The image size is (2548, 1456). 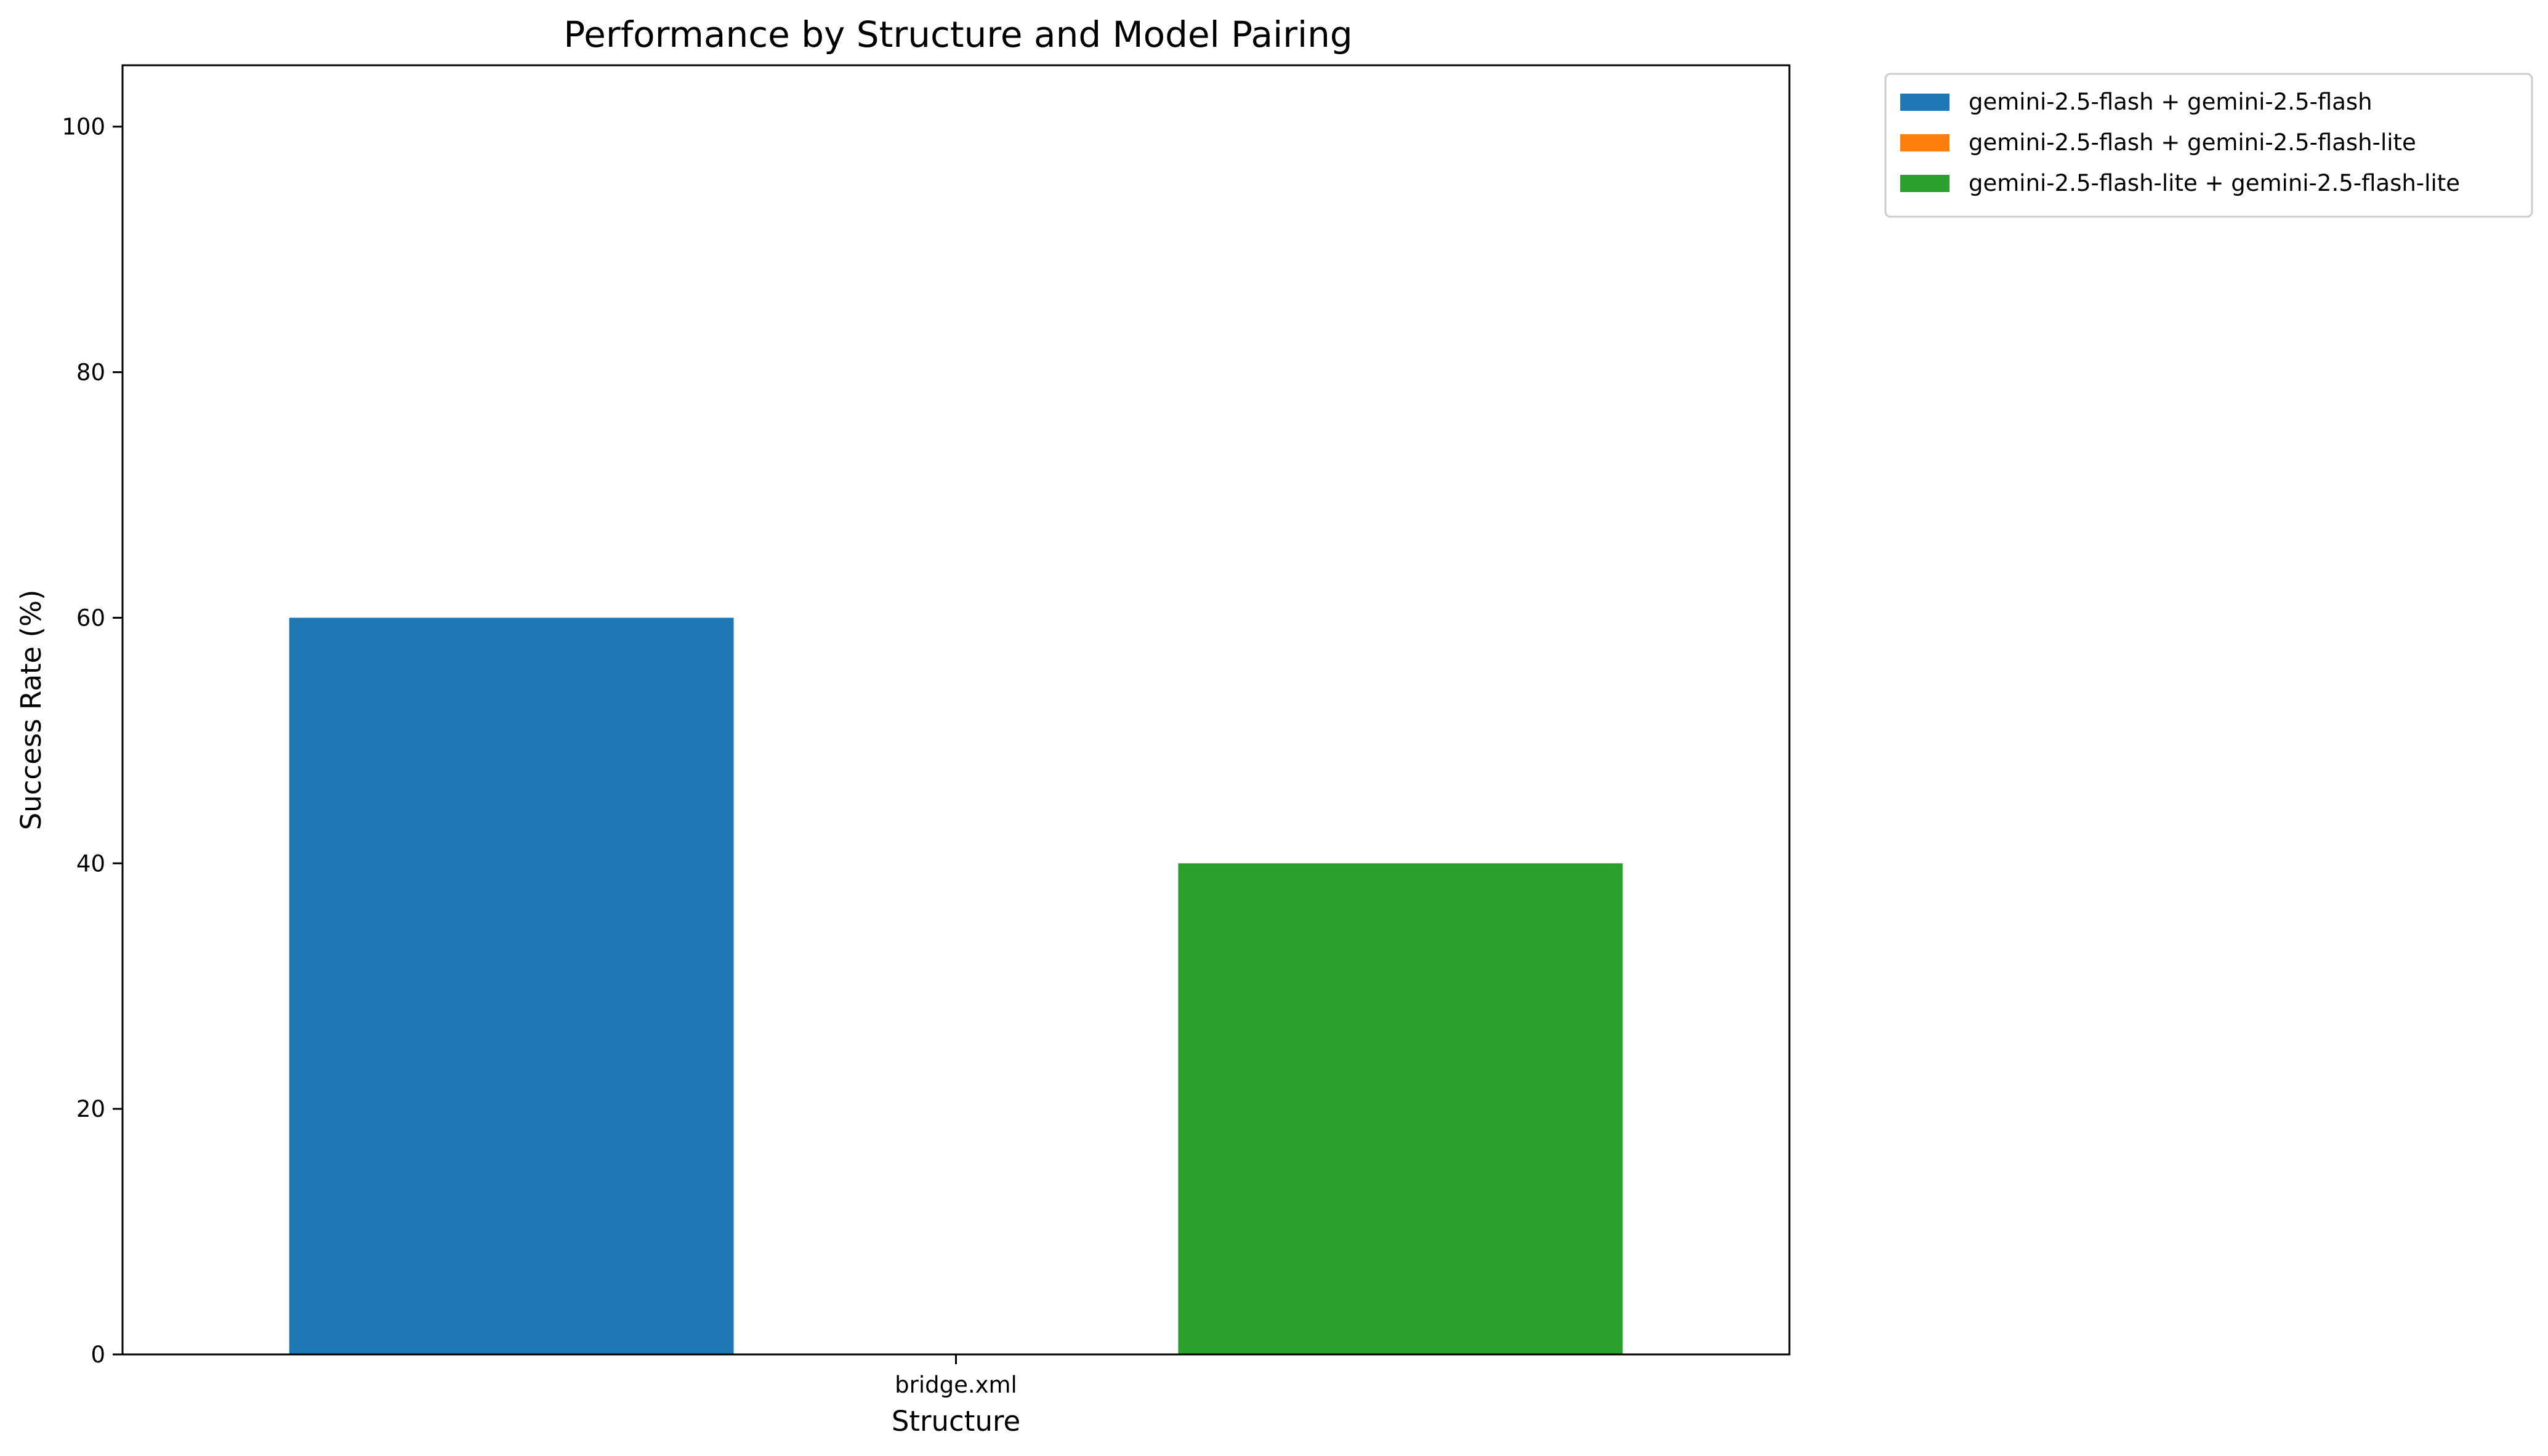 What do you see at coordinates (2193, 142) in the screenshot?
I see `legend-entry: gemini-2.5-flash + gemini-2.5-flash-lite` at bounding box center [2193, 142].